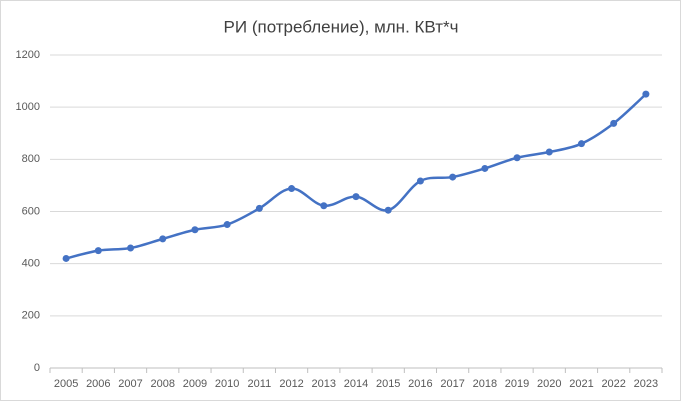 Image resolution: width=682 pixels, height=403 pixels. What do you see at coordinates (31, 316) in the screenshot?
I see `y-tick-label: 200` at bounding box center [31, 316].